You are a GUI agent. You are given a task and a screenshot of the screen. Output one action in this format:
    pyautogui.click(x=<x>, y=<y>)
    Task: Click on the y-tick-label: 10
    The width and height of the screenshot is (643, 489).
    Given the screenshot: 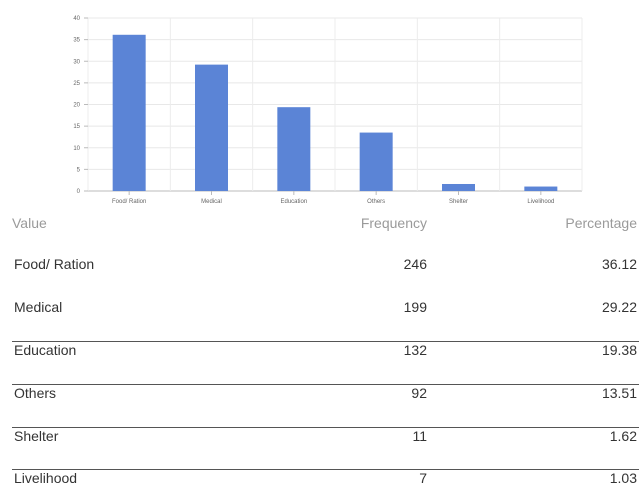 What is the action you would take?
    pyautogui.click(x=76, y=149)
    